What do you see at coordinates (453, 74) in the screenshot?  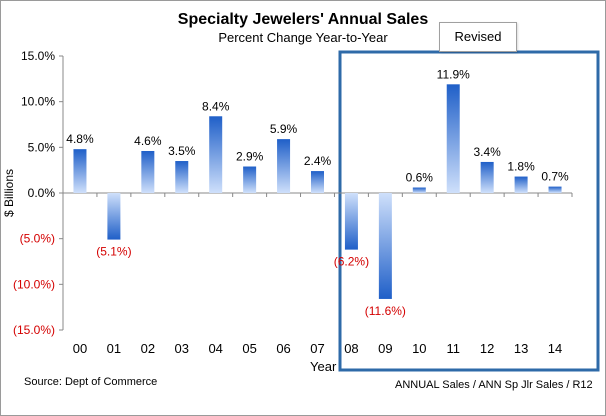 I see `data-label-11: 11.9%` at bounding box center [453, 74].